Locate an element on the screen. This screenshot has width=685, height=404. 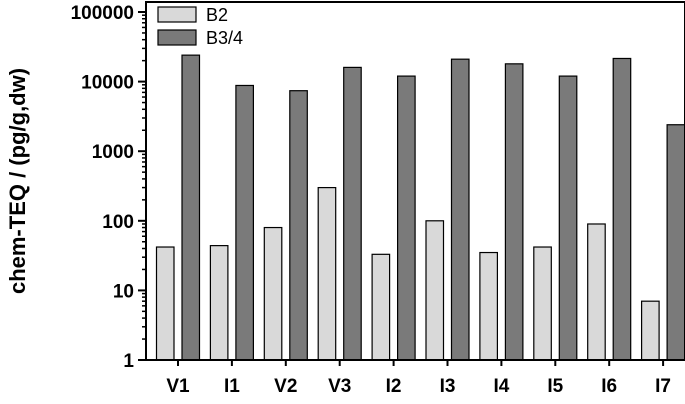
bar-b3-4-v3 is located at coordinates (352, 213).